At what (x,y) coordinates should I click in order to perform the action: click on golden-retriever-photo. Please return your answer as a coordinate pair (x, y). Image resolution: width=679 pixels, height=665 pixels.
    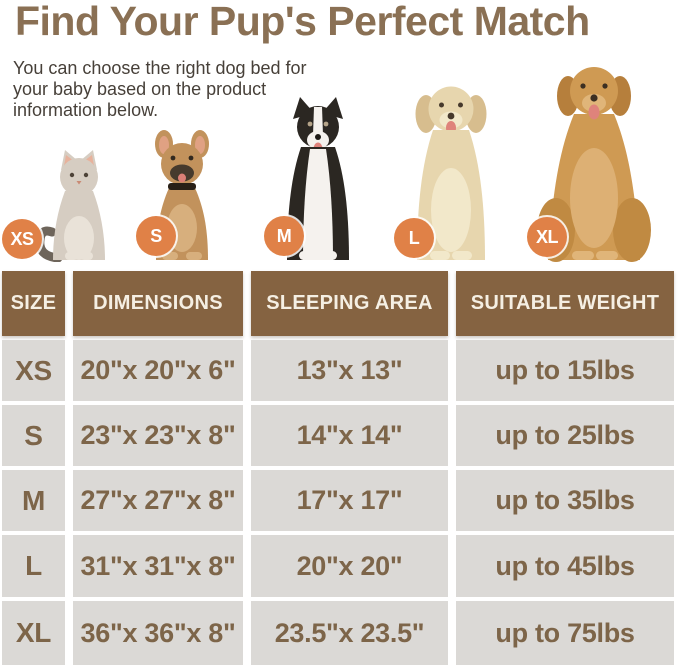
    Looking at the image, I should click on (594, 160).